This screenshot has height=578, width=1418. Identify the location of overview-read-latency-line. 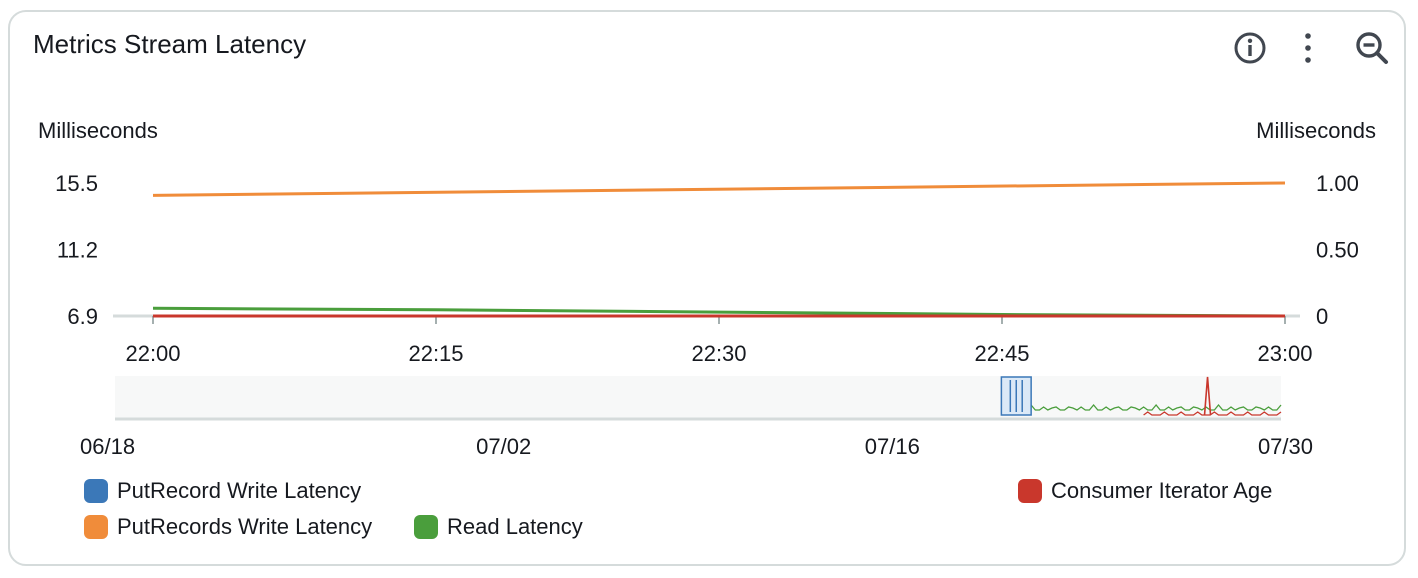
(1156, 407).